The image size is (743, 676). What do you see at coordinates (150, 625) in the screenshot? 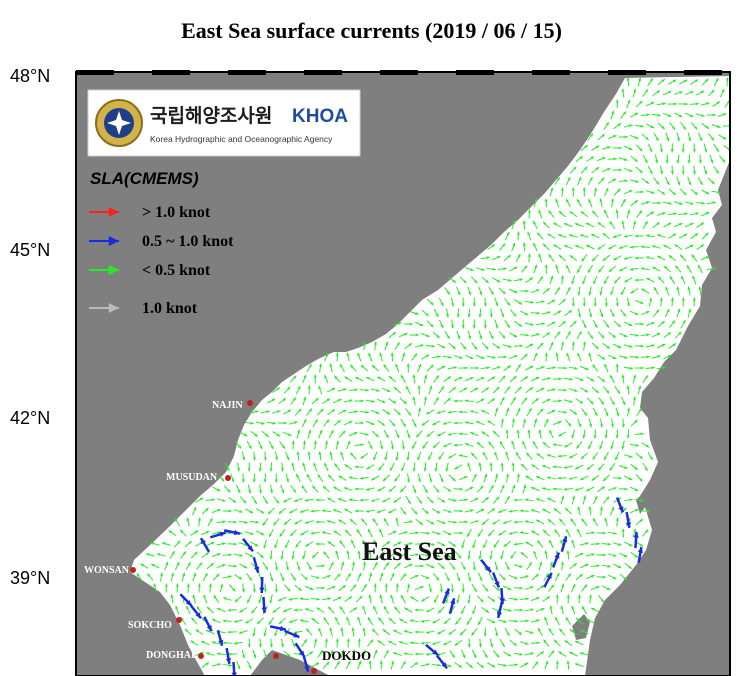
I see `place-sokcho: SOKCHO` at bounding box center [150, 625].